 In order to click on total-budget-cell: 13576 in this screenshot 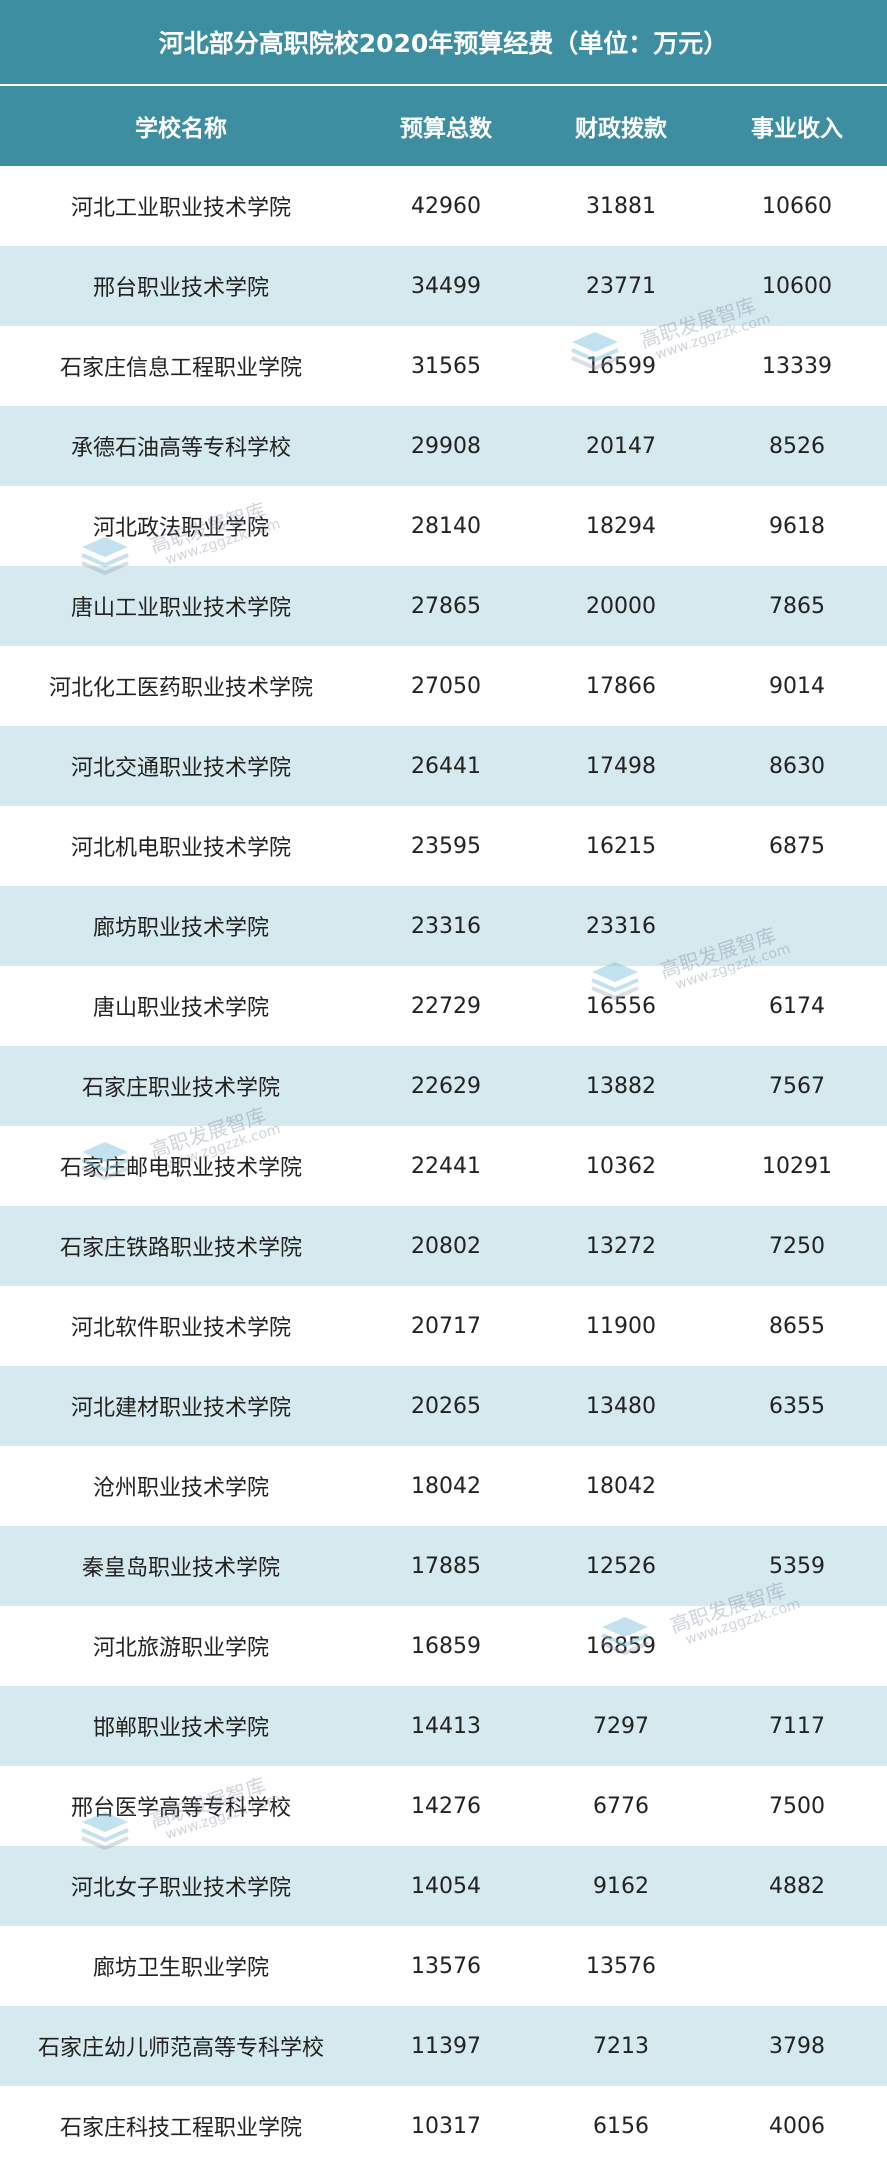, I will do `click(446, 1966)`.